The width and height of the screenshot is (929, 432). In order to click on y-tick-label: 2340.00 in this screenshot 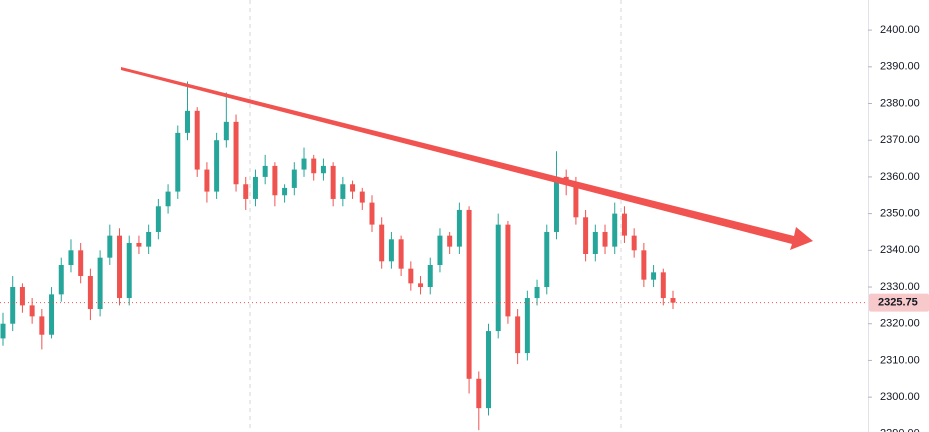, I will do `click(900, 250)`.